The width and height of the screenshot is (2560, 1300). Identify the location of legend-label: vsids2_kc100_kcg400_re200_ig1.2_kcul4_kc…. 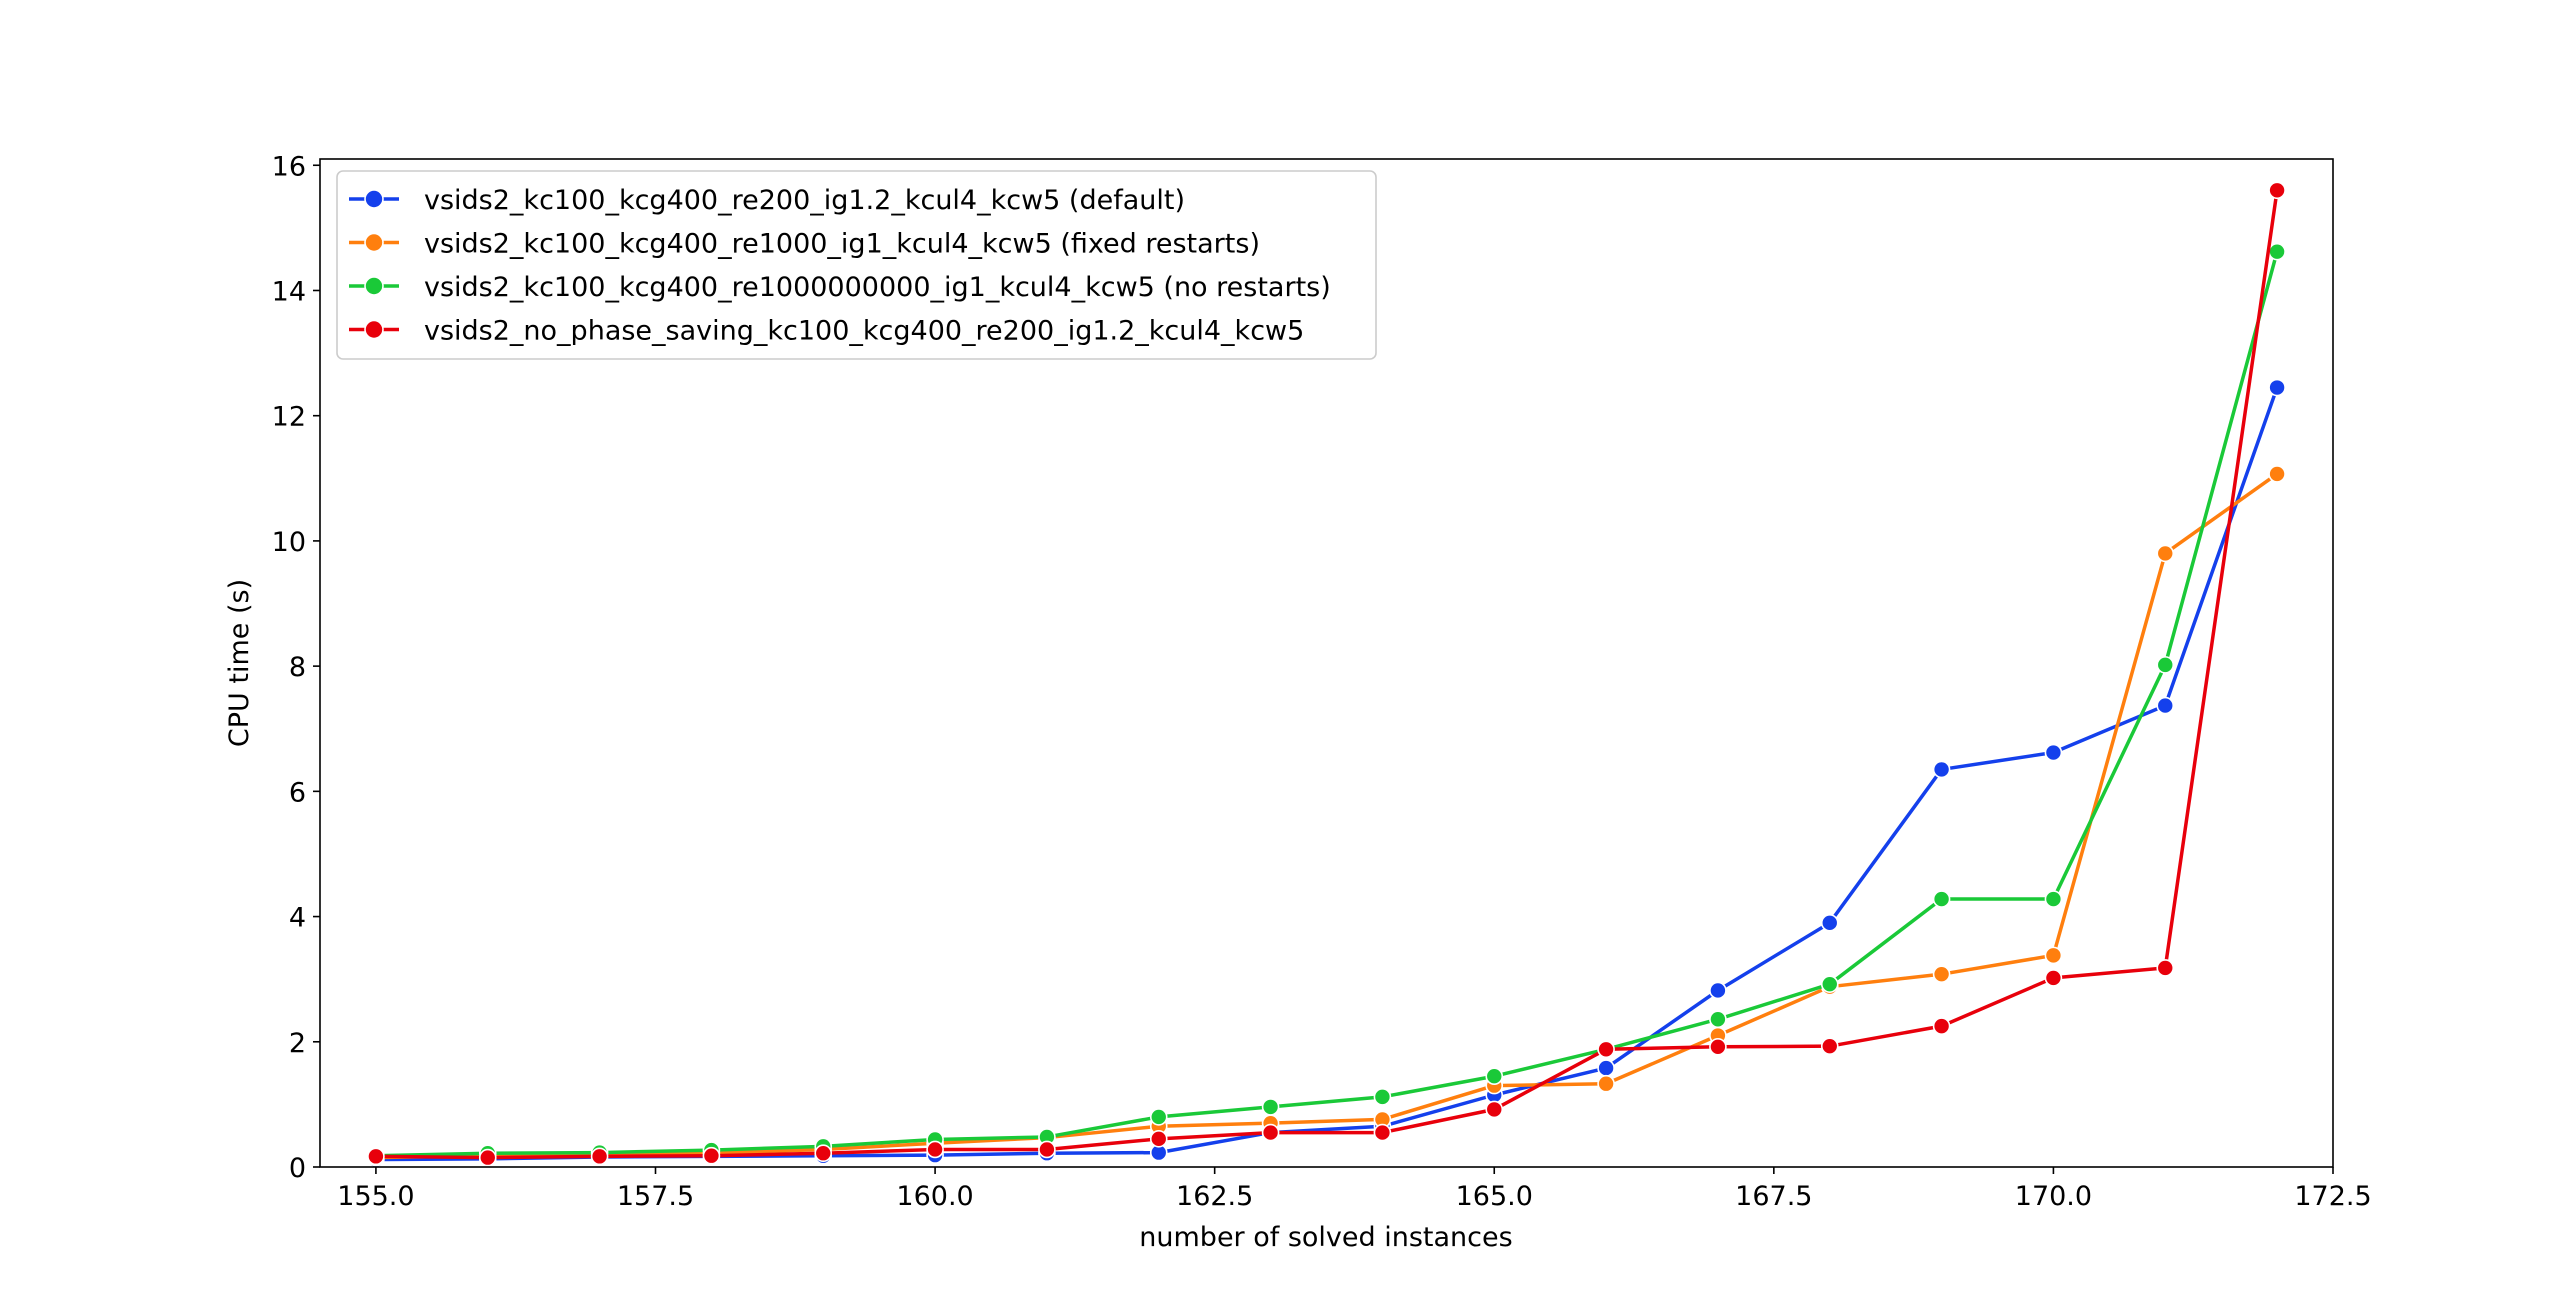
(804, 200).